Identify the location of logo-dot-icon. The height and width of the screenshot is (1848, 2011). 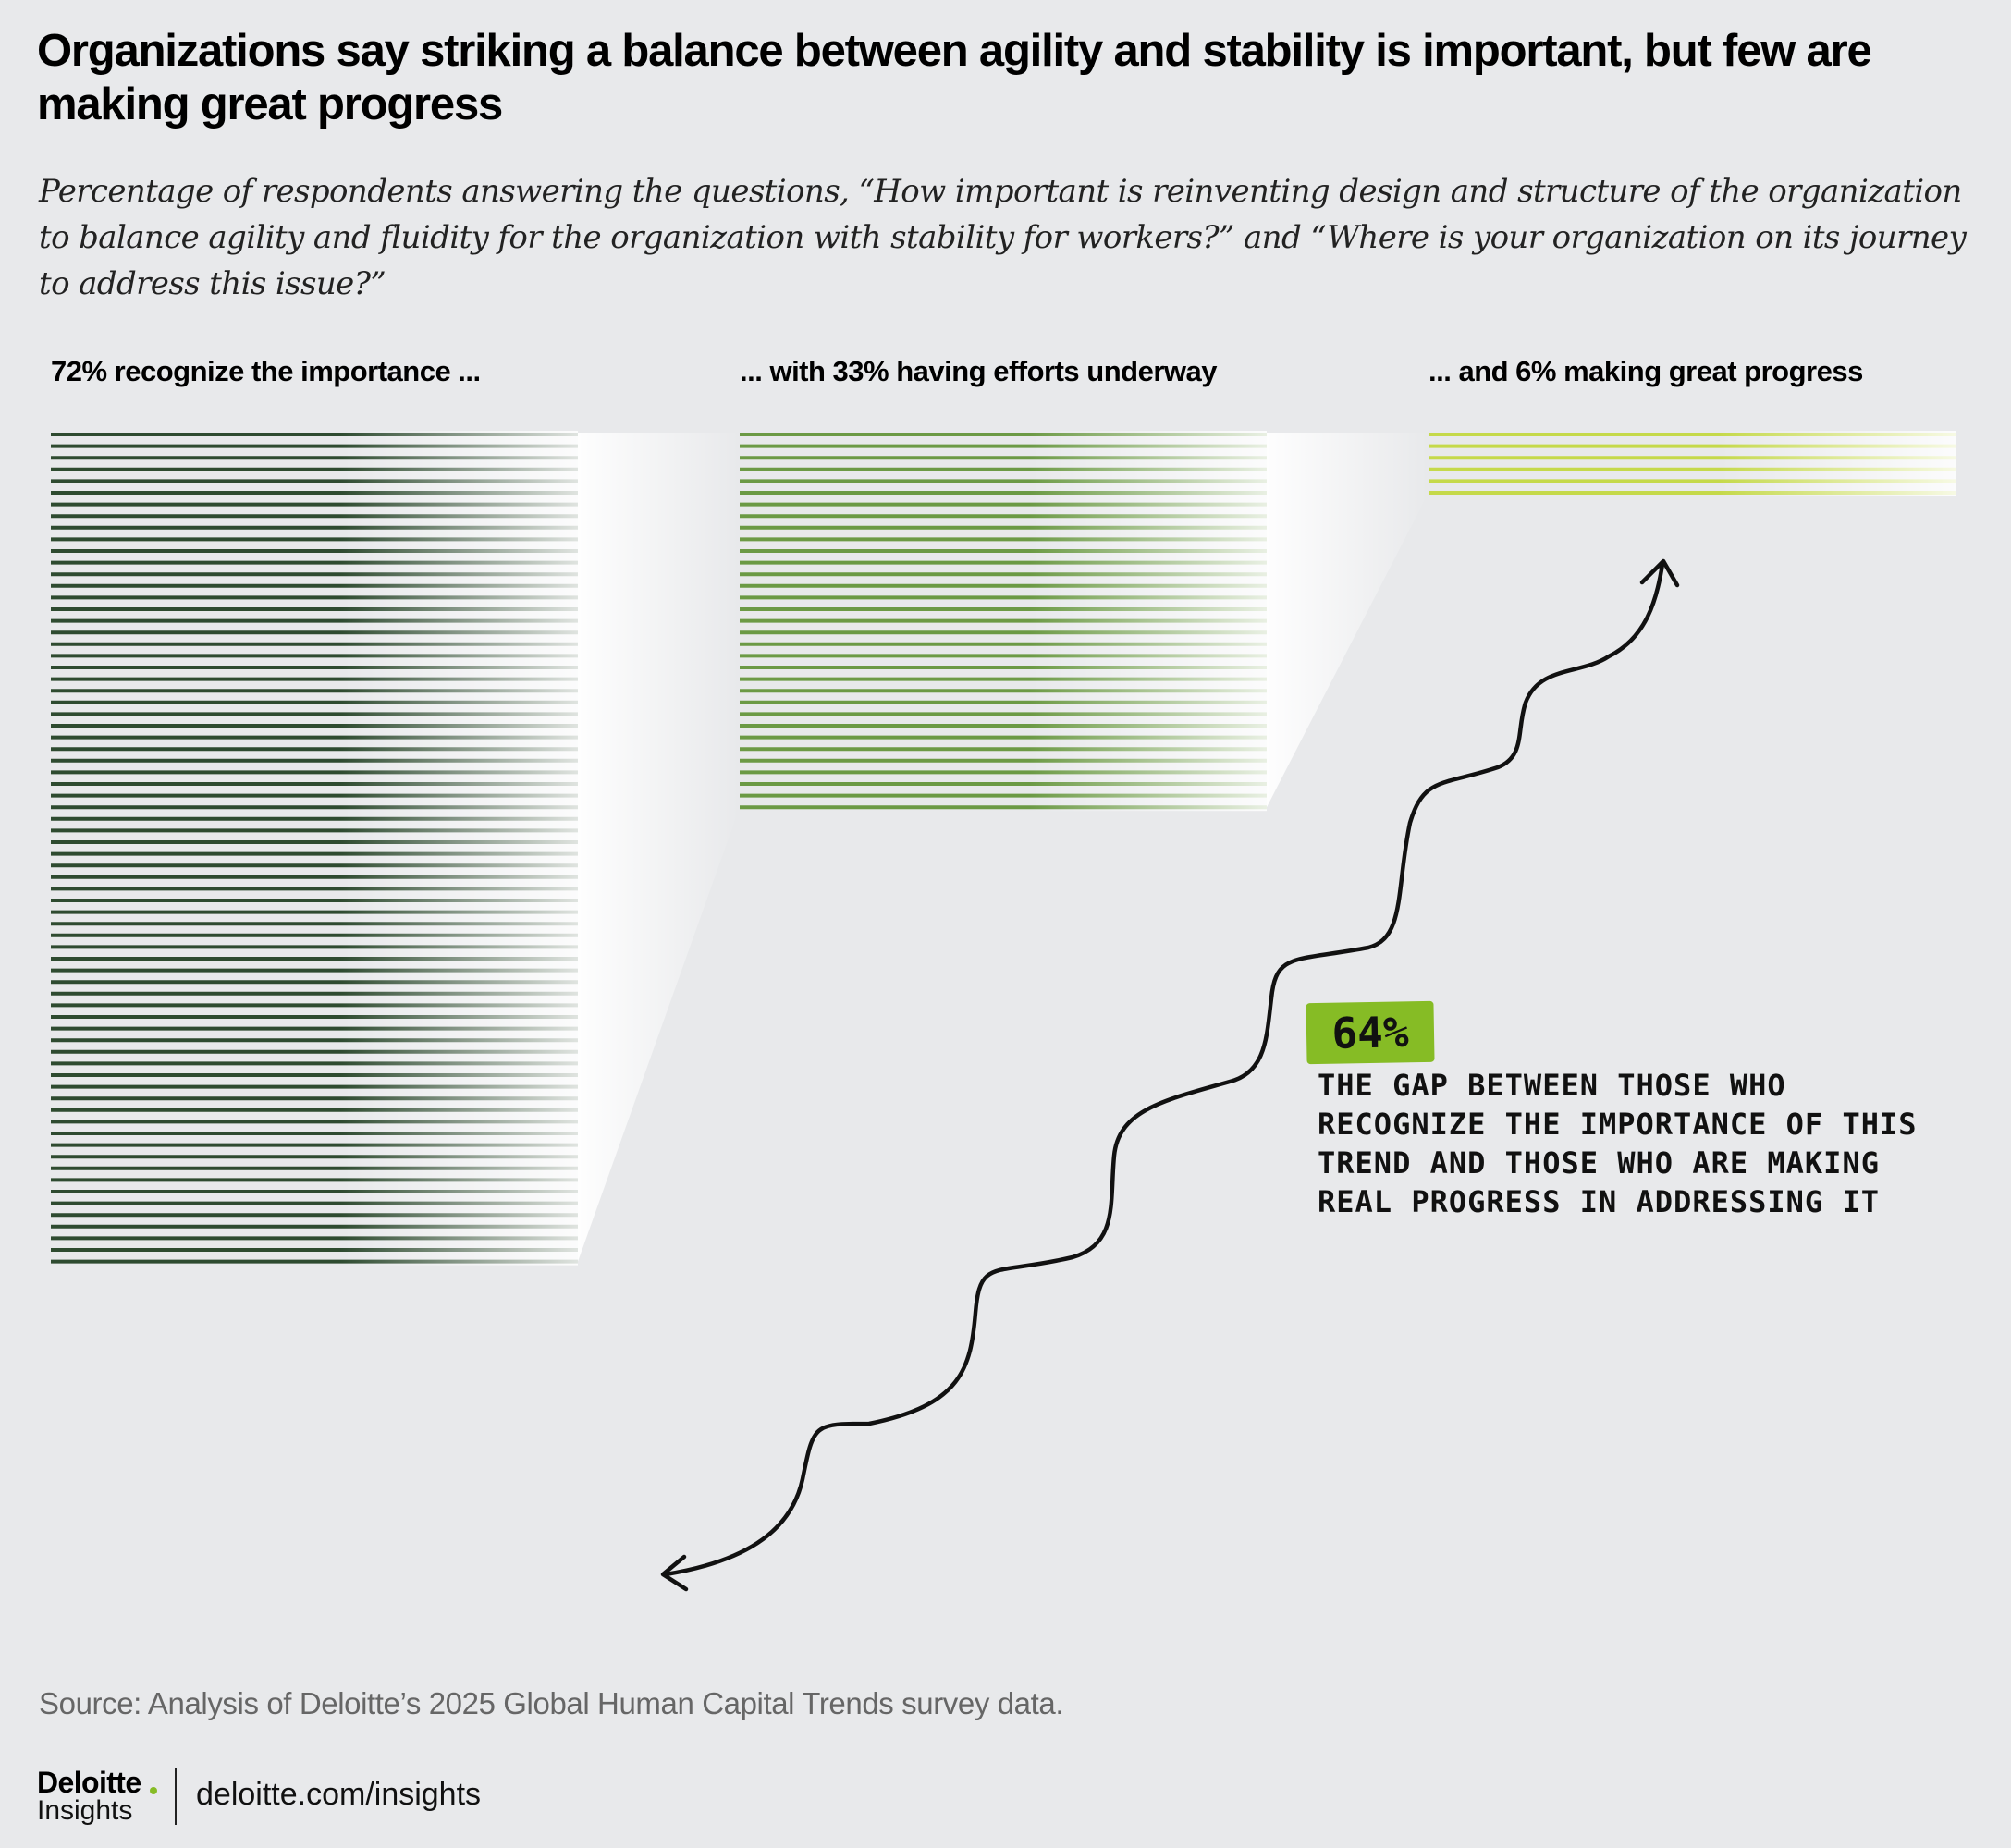
(153, 1790).